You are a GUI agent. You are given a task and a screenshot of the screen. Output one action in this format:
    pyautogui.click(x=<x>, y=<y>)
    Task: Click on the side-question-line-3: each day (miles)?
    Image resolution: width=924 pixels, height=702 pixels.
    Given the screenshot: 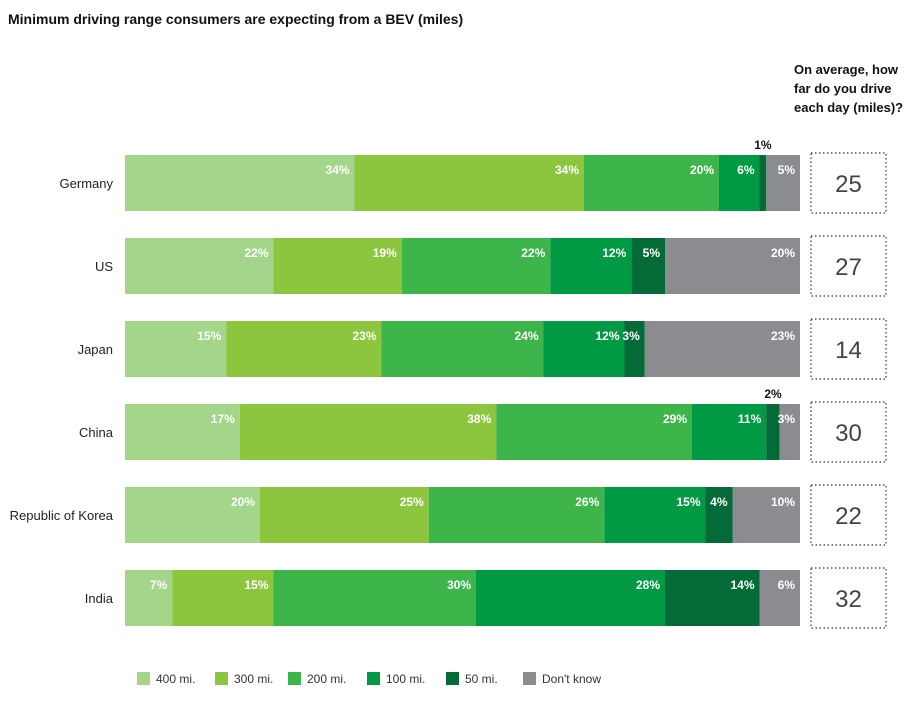 What is the action you would take?
    pyautogui.click(x=848, y=107)
    